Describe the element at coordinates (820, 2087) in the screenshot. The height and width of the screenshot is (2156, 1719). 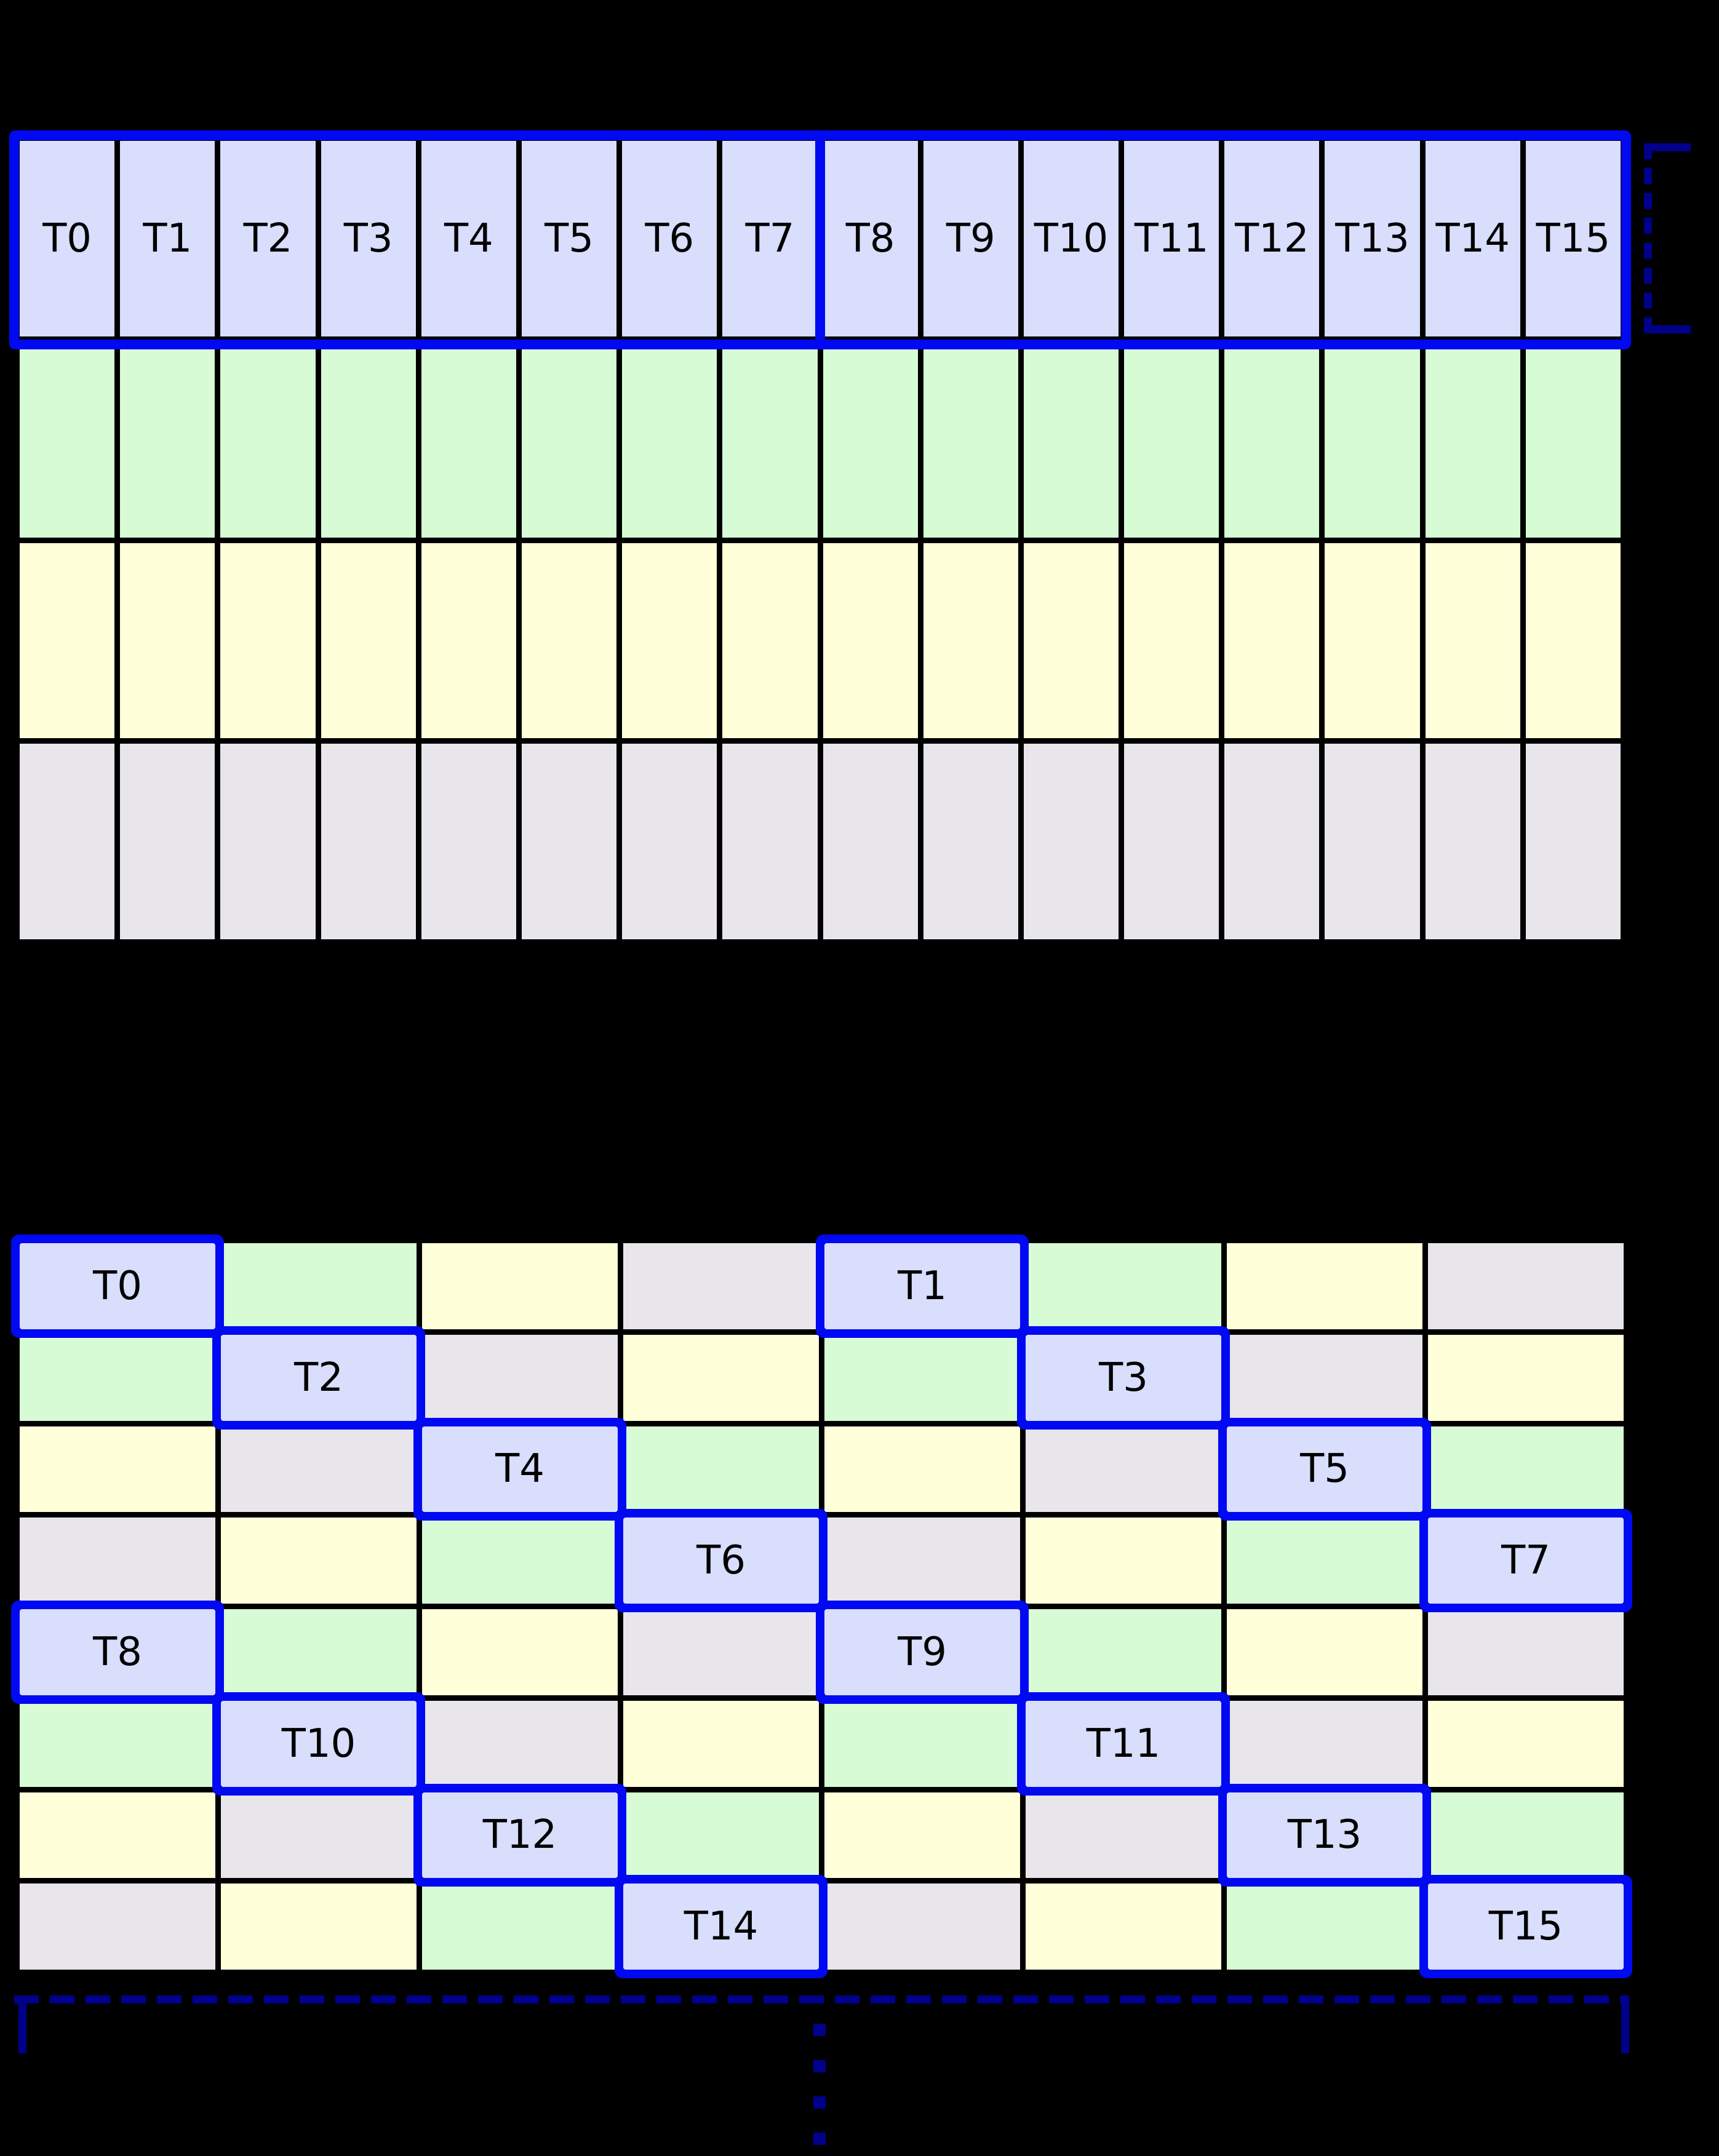
I see `vertical-ellipsis` at that location.